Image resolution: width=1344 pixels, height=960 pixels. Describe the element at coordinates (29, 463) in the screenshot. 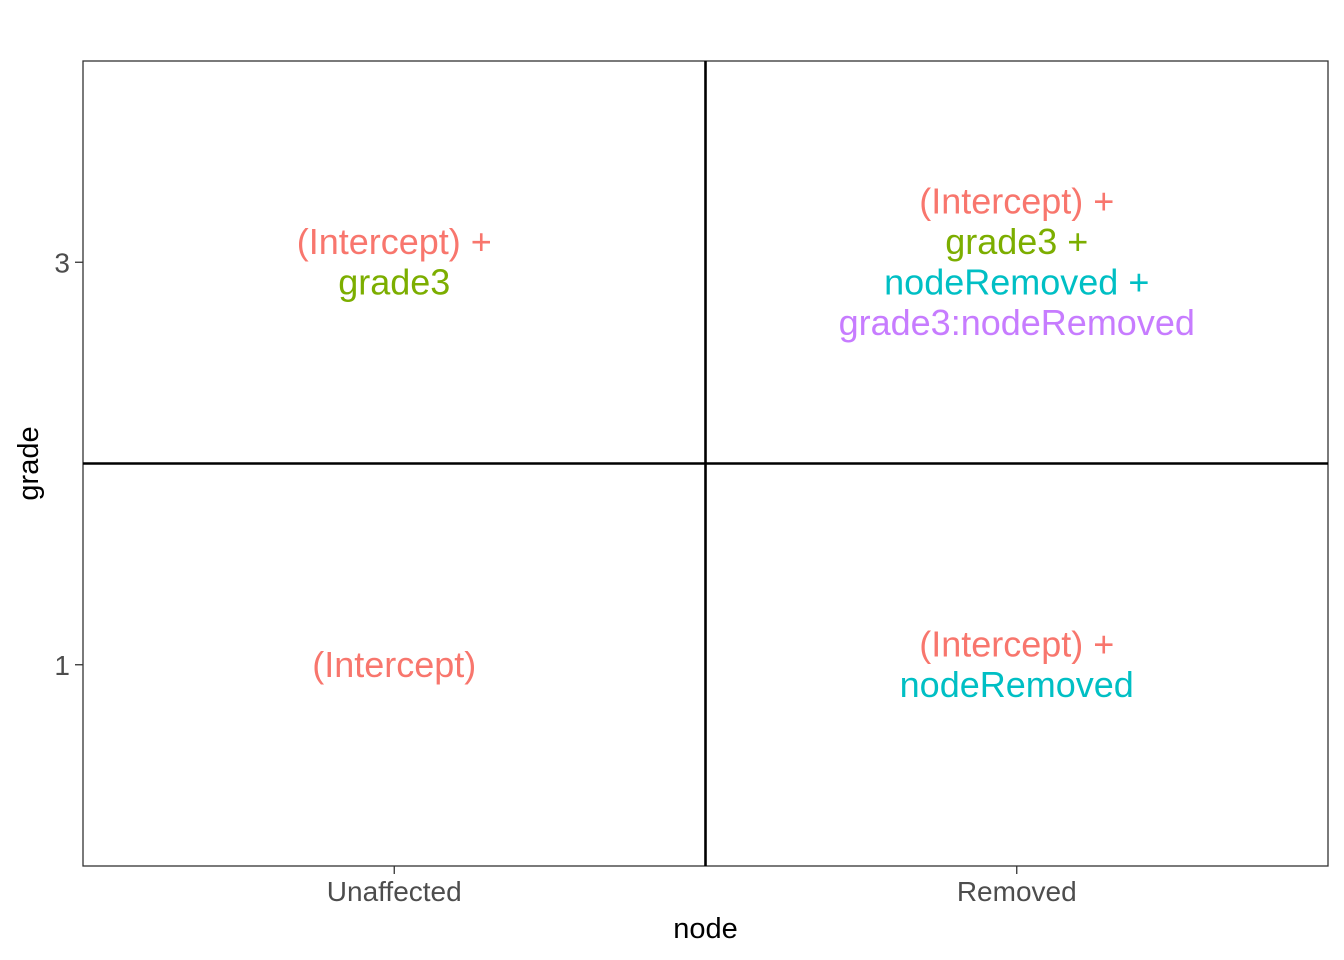

I see `y-axis-title: grade` at that location.